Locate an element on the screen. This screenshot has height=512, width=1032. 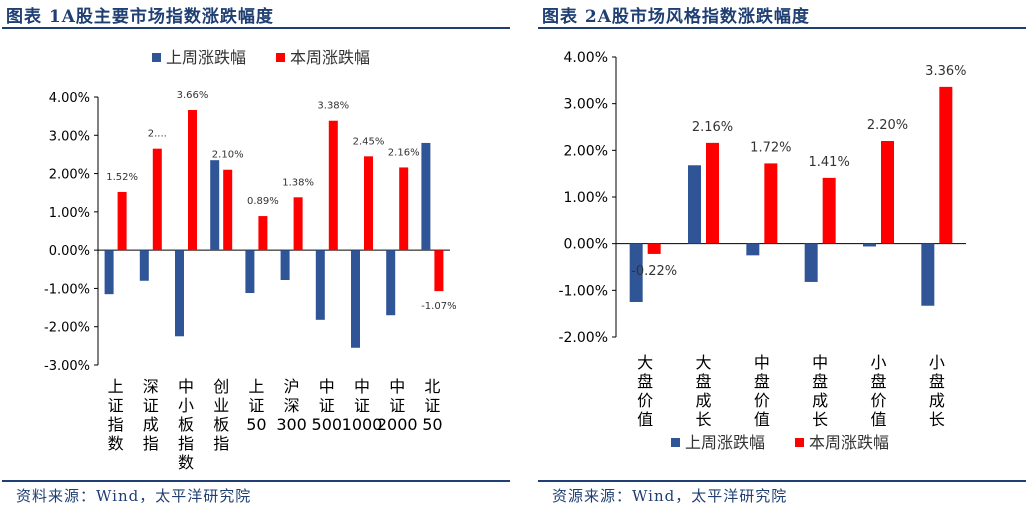
data-label: 1.38% is located at coordinates (298, 182).